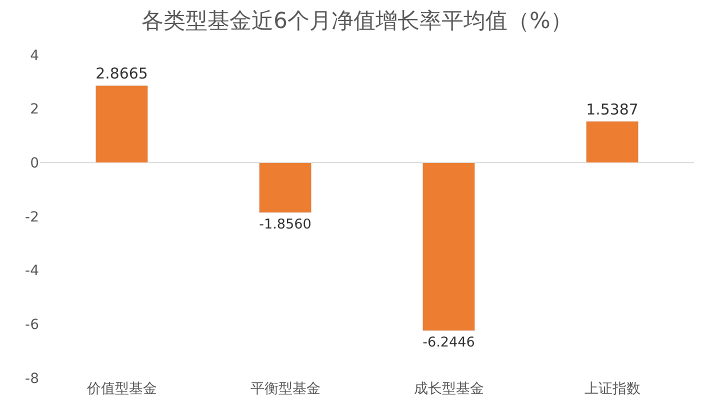 The image size is (714, 413). Describe the element at coordinates (35, 56) in the screenshot. I see `y-tick-label: 4` at that location.